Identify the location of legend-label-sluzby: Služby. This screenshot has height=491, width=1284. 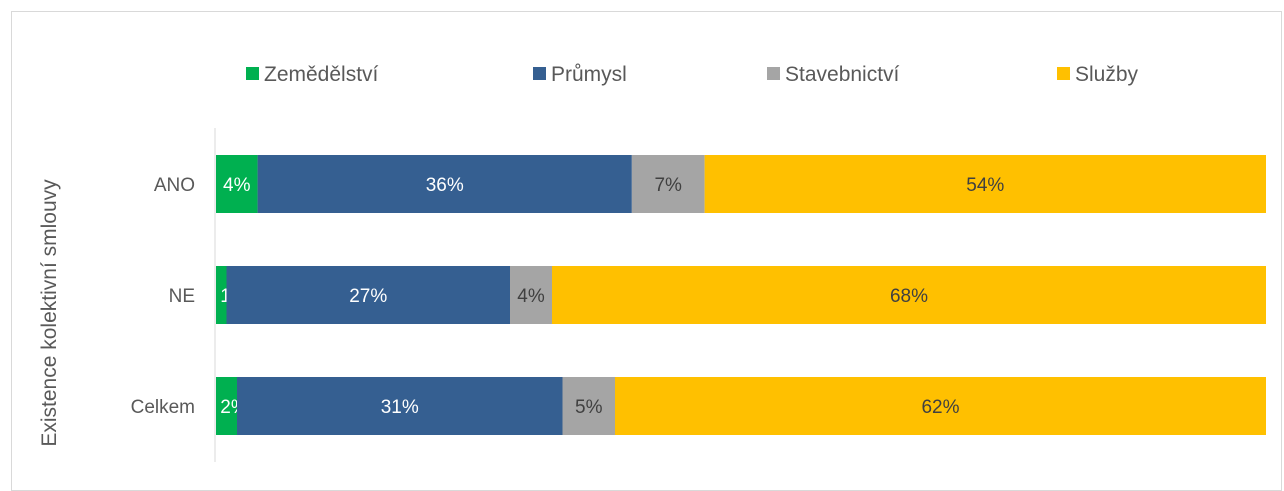
(1107, 74).